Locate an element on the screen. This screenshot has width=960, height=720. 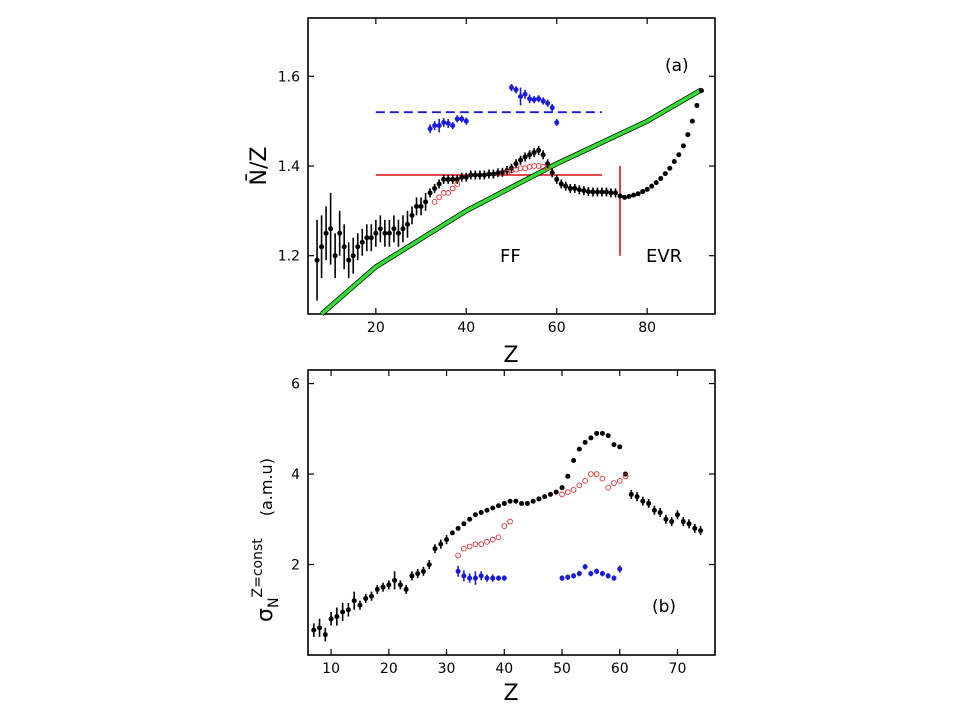
panel-b-y-axis-label-text: σNZ=const (a.m.u) is located at coordinates (266, 540).